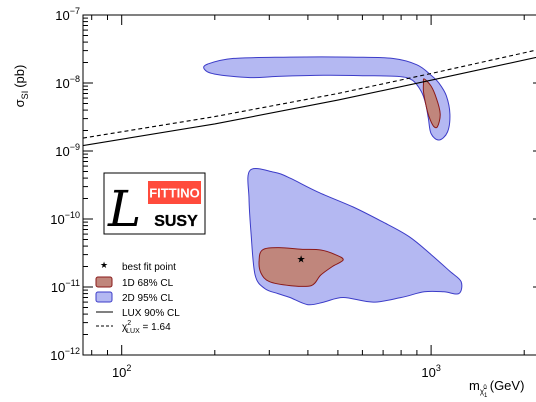 Image resolution: width=536 pixels, height=402 pixels. Describe the element at coordinates (496, 388) in the screenshot. I see `x-axis-title: mχ̃10 (GeV)` at that location.